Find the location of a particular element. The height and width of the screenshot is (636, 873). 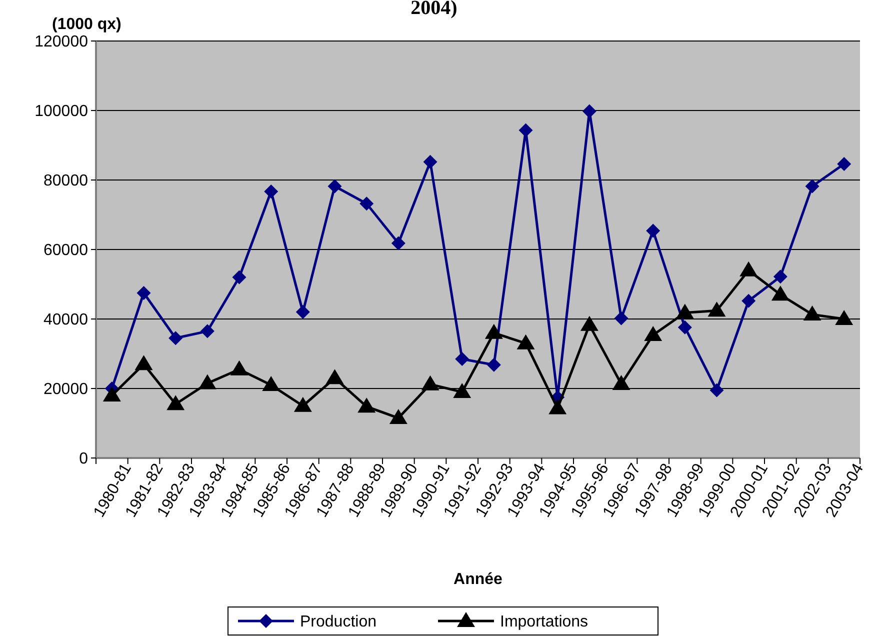

y-tick-label: 80000 is located at coordinates (66, 181).